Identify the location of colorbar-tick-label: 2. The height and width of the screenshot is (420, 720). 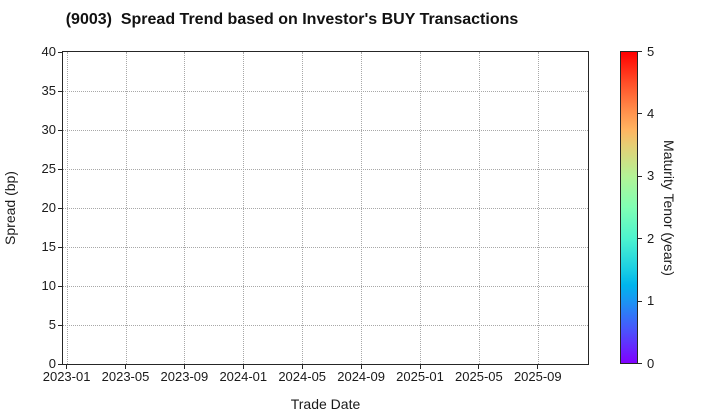
(651, 238).